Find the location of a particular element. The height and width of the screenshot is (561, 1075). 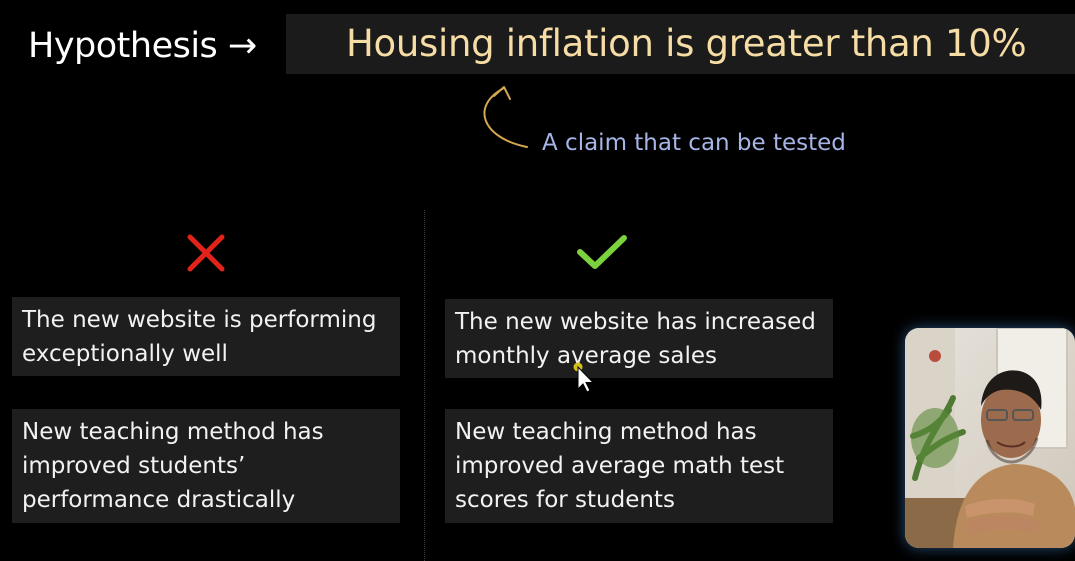

column-divider is located at coordinates (424, 385).